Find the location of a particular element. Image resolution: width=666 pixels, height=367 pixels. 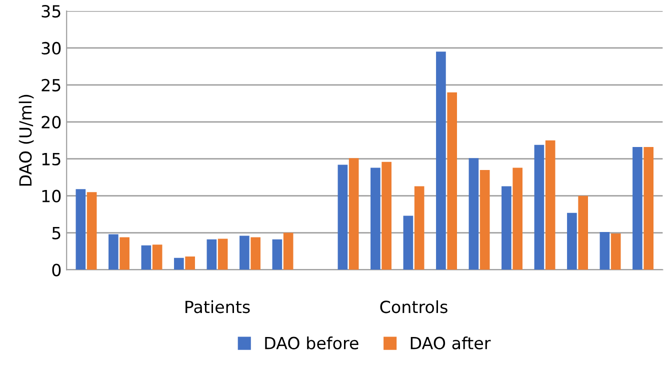

y-tick-label: 0 is located at coordinates (56, 270).